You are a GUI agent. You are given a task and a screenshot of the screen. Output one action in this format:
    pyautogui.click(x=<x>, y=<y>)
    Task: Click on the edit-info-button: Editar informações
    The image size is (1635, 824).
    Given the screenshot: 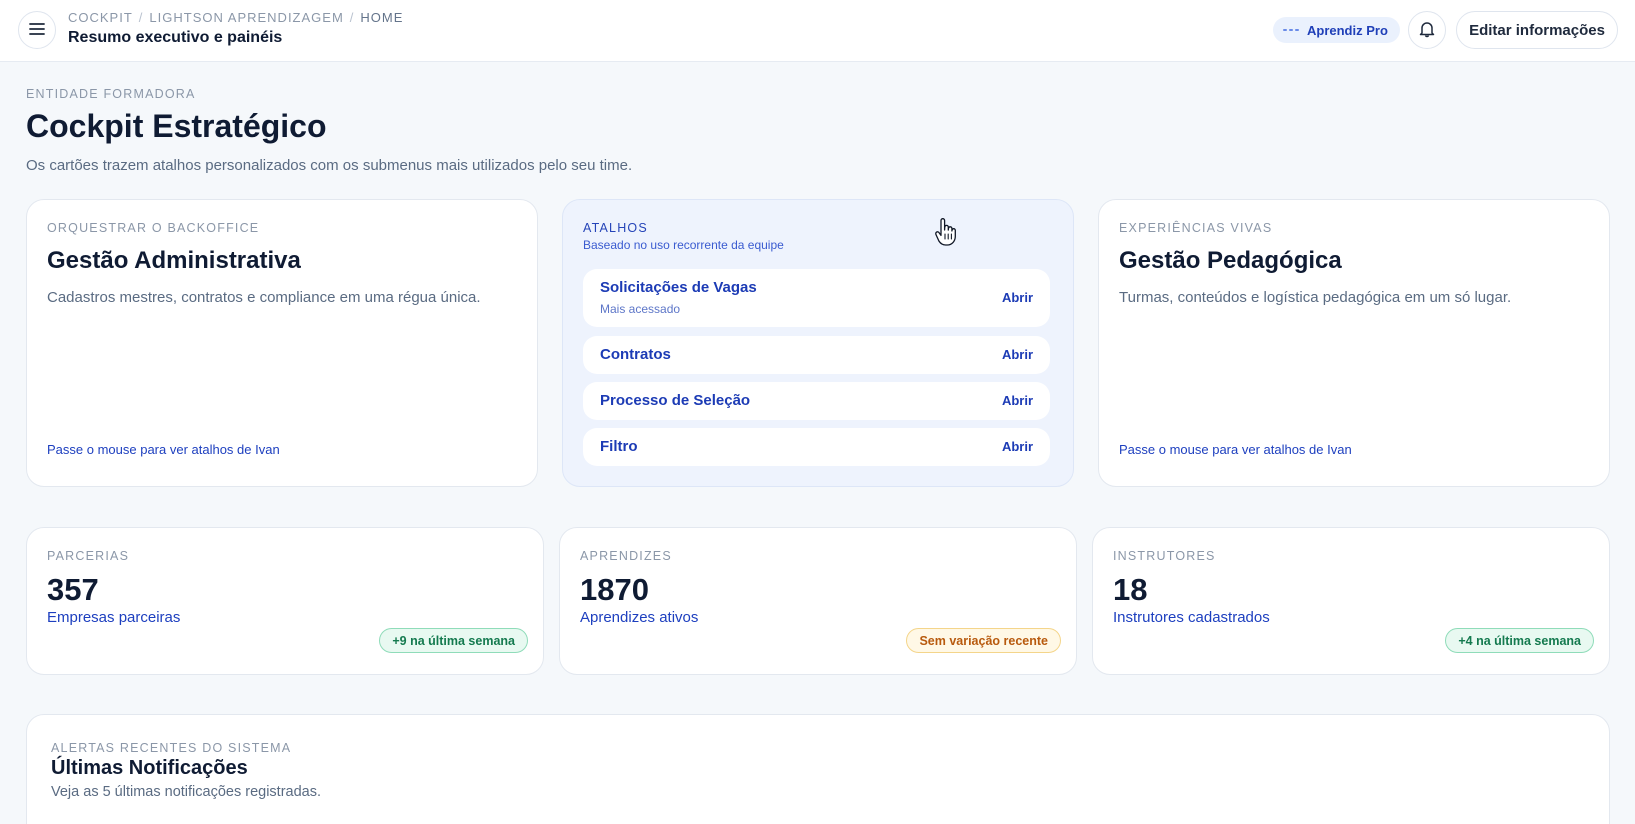 What is the action you would take?
    pyautogui.click(x=1537, y=30)
    